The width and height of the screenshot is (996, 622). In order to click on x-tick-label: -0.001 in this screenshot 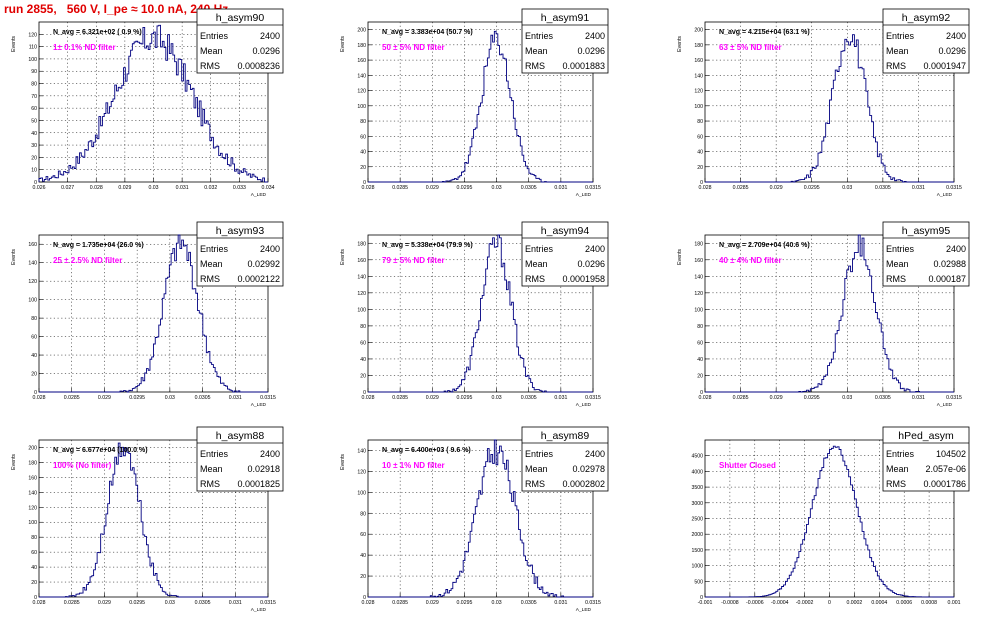, I will do `click(705, 603)`.